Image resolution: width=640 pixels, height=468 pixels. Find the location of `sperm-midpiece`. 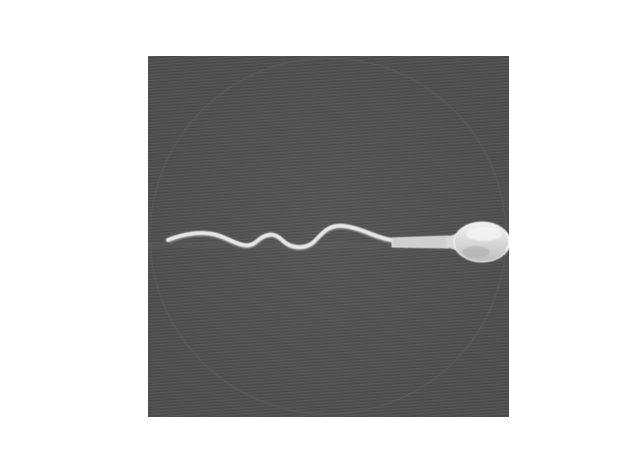

sperm-midpiece is located at coordinates (420, 242).